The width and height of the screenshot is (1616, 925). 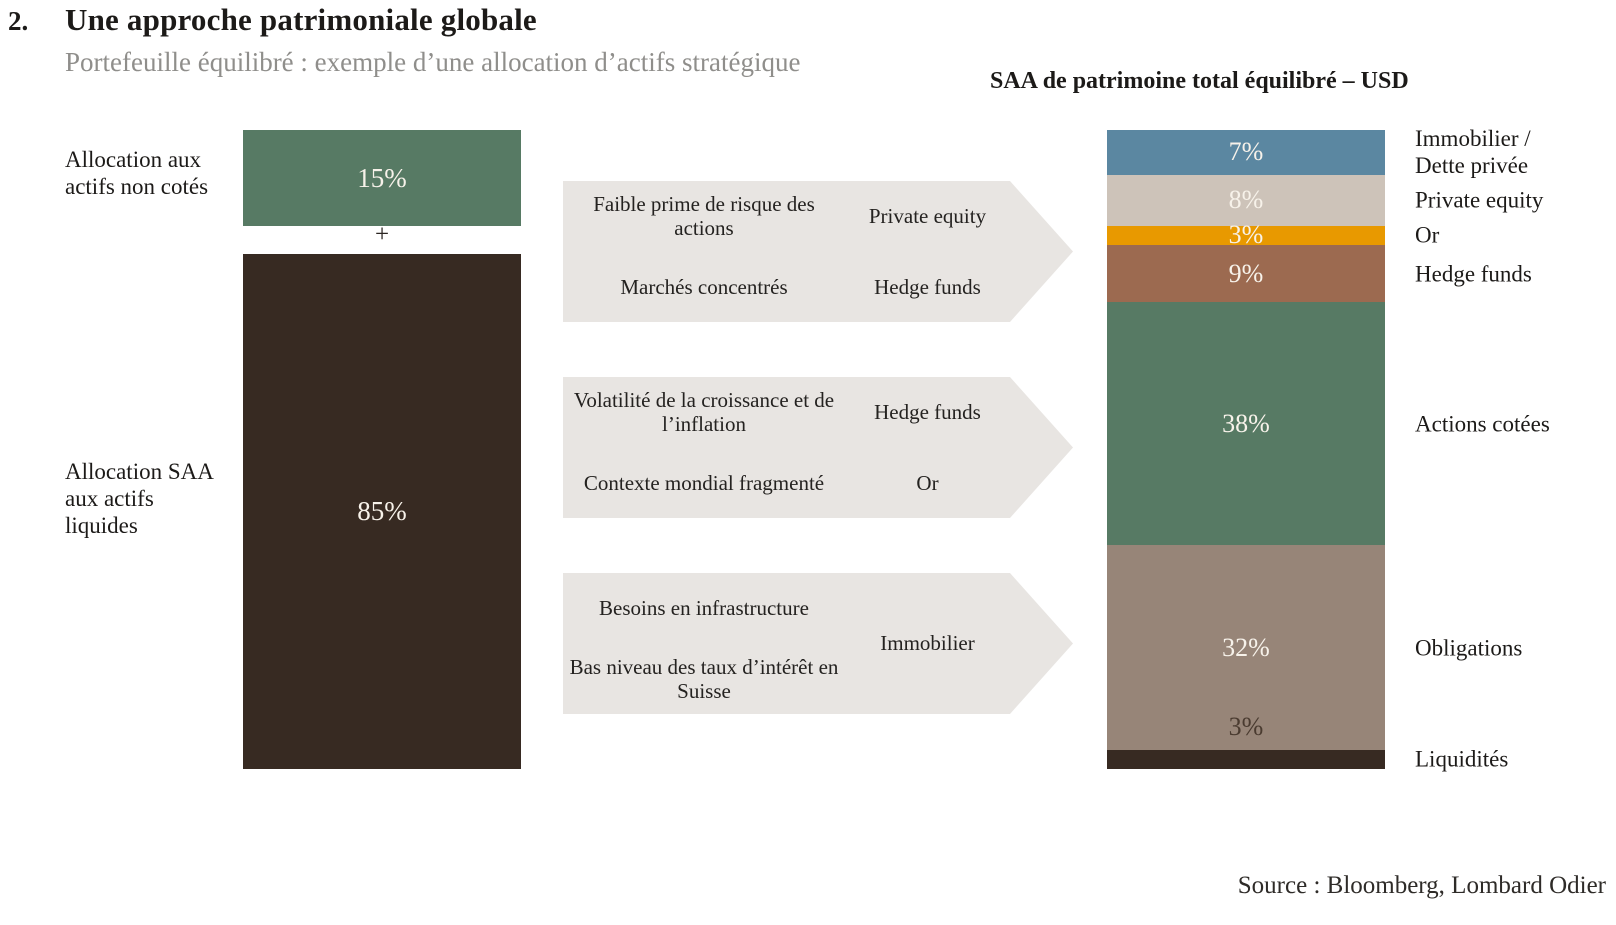 What do you see at coordinates (301, 19) in the screenshot?
I see `page-title: Une approche patrimoniale globale` at bounding box center [301, 19].